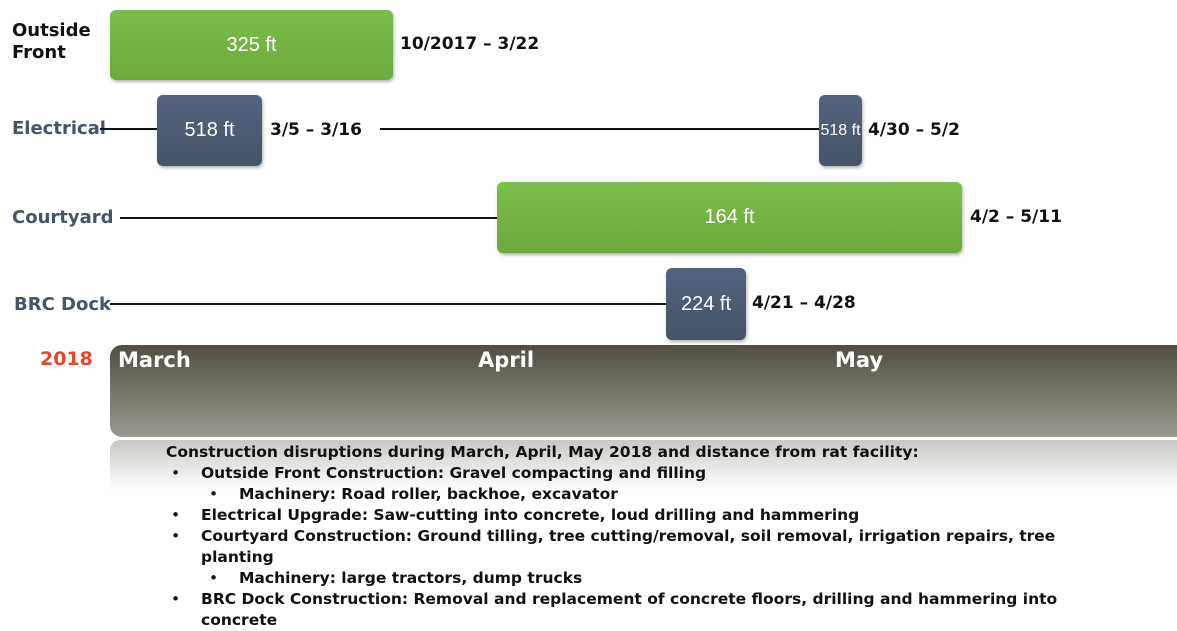 The height and width of the screenshot is (631, 1177). What do you see at coordinates (63, 304) in the screenshot?
I see `row-label: BRC Dock` at bounding box center [63, 304].